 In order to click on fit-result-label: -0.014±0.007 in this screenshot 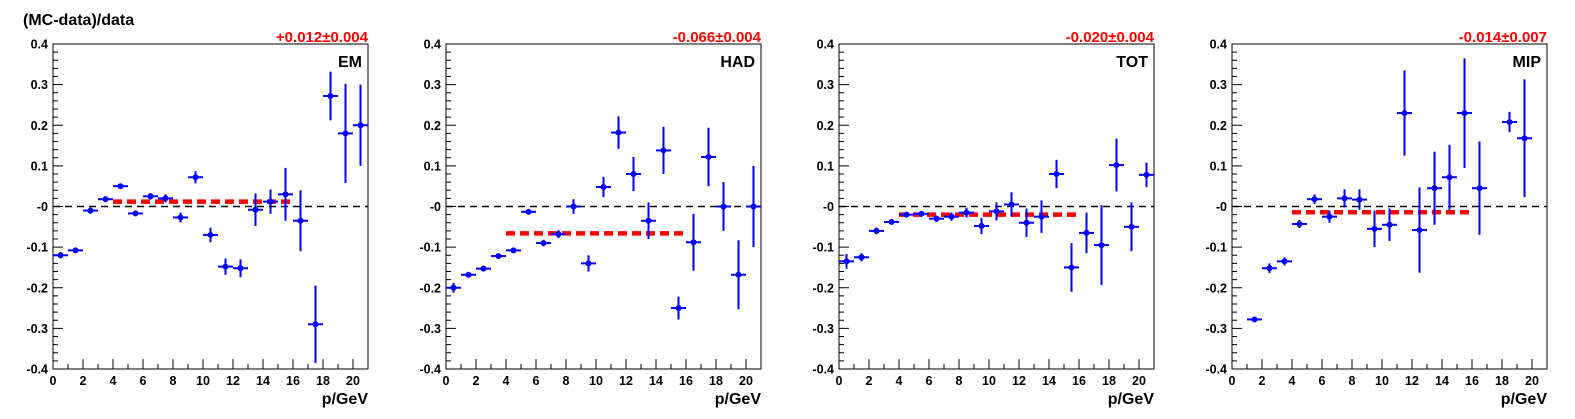, I will do `click(1503, 37)`.